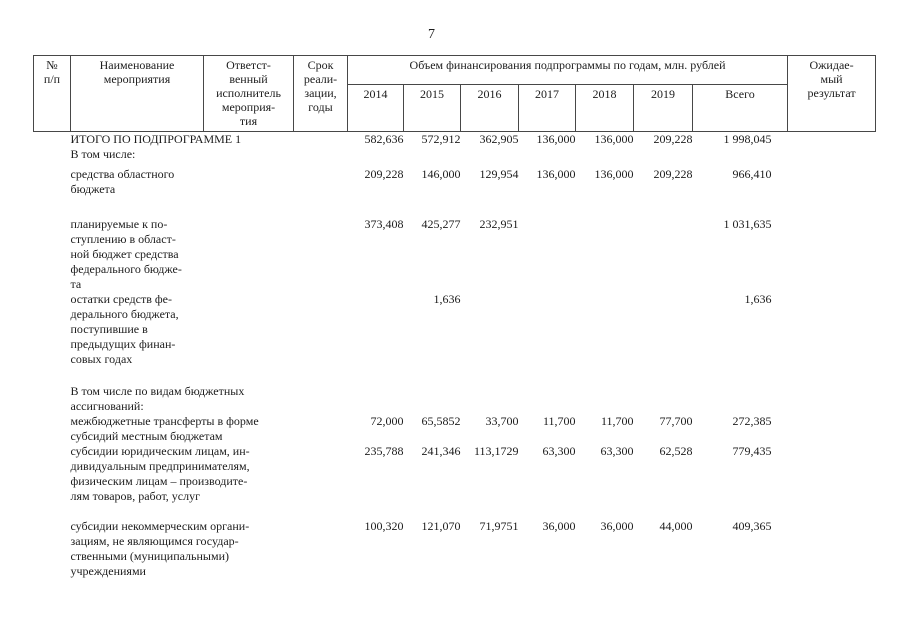  I want to click on value-2014: 373,408, so click(384, 224).